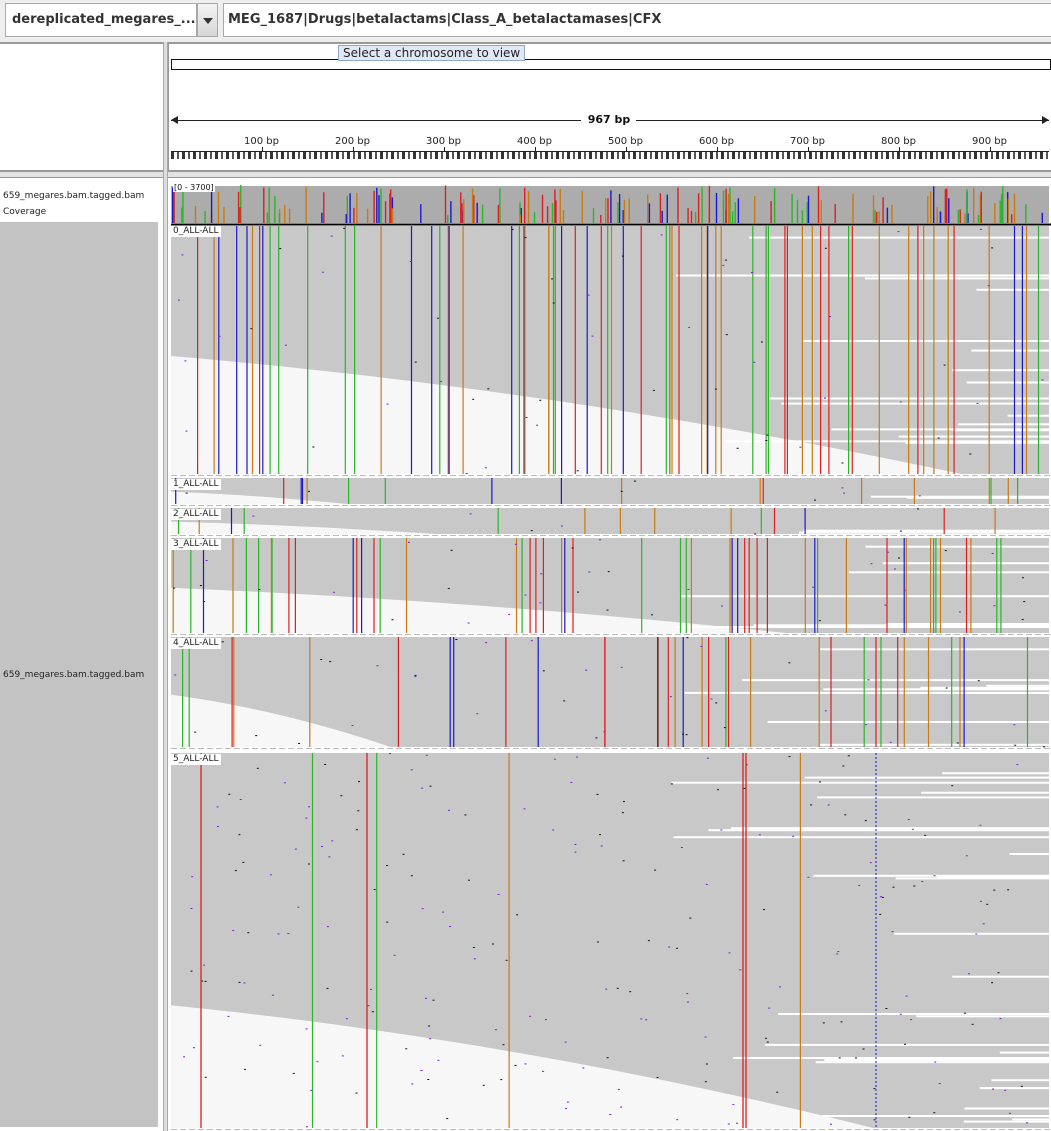 This screenshot has height=1131, width=1051. I want to click on chromosome-ideogram, so click(611, 64).